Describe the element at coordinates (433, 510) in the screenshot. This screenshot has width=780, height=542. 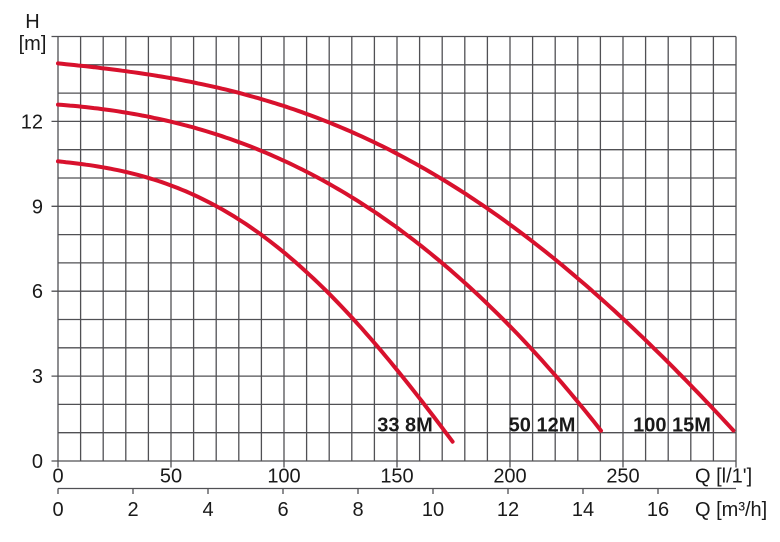
I see `svg-text: 10` at that location.